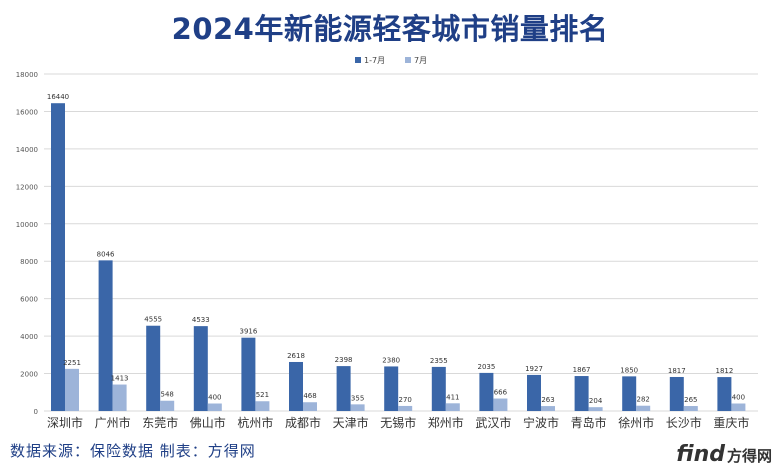 The height and width of the screenshot is (471, 780). Describe the element at coordinates (296, 356) in the screenshot. I see `data-label: 2618` at that location.